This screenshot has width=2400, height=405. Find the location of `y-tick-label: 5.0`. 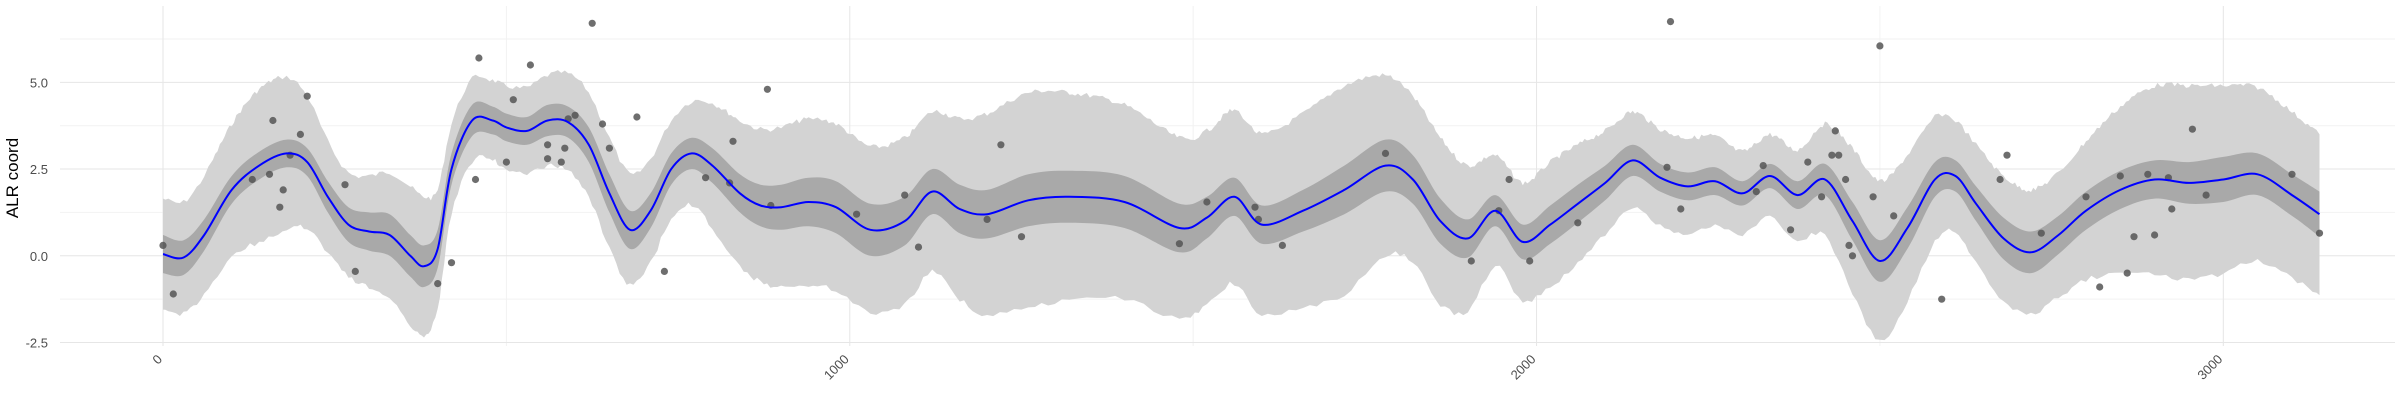

y-tick-label: 5.0 is located at coordinates (39, 82).